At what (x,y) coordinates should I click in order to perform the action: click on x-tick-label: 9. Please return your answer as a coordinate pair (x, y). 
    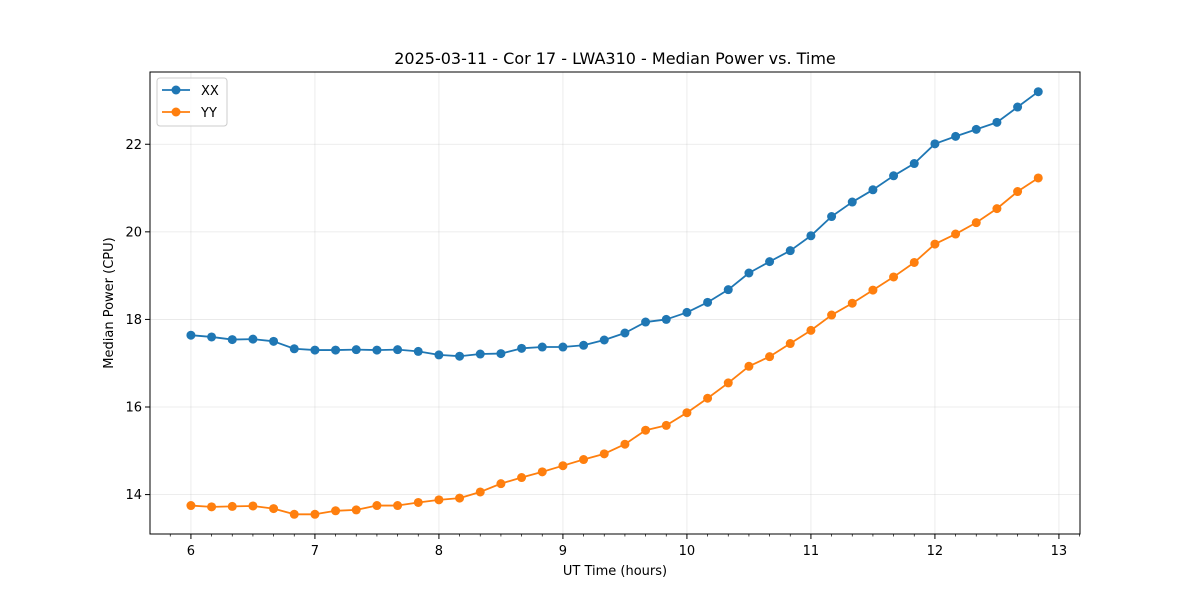
    Looking at the image, I should click on (563, 551).